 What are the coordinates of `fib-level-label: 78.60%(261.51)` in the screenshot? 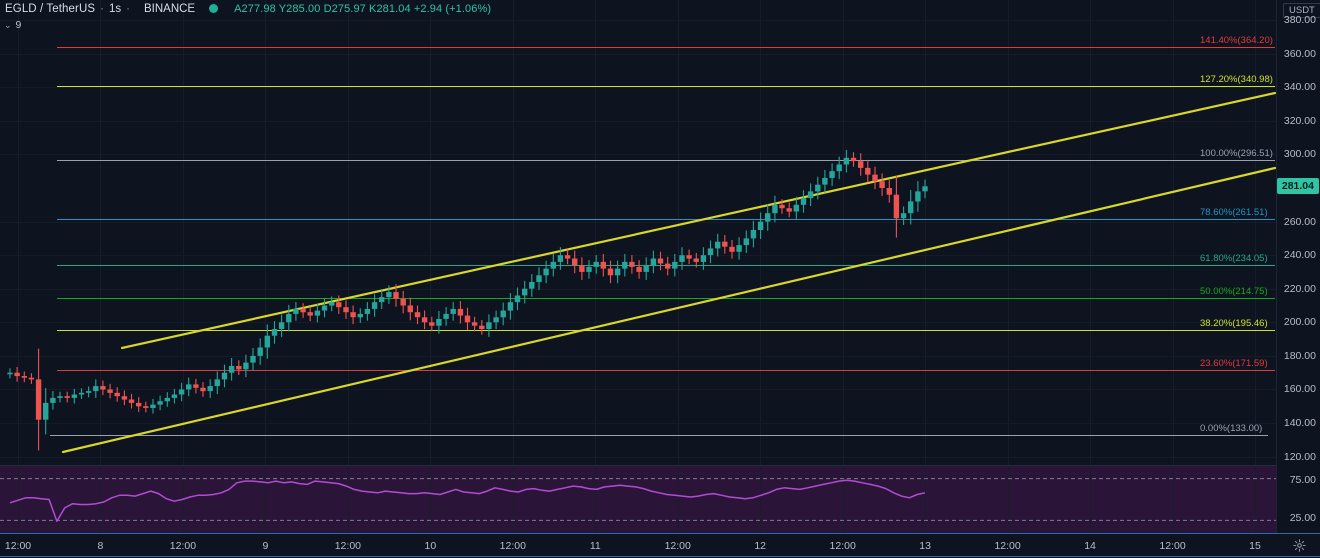 It's located at (1234, 213).